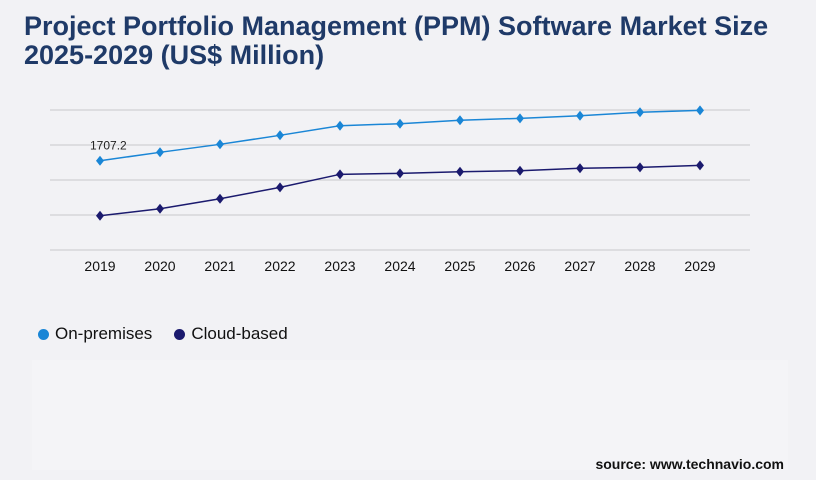 The image size is (816, 480). I want to click on legend-label: Cloud-based, so click(239, 333).